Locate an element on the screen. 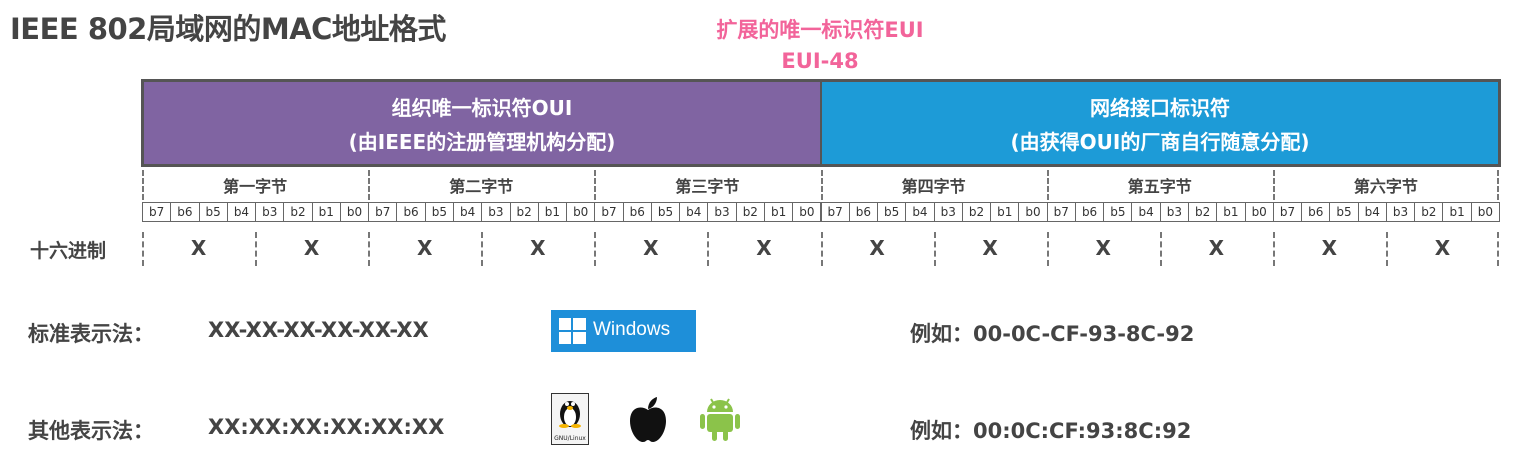 The image size is (1522, 453). byte-label: 第三字节 is located at coordinates (707, 186).